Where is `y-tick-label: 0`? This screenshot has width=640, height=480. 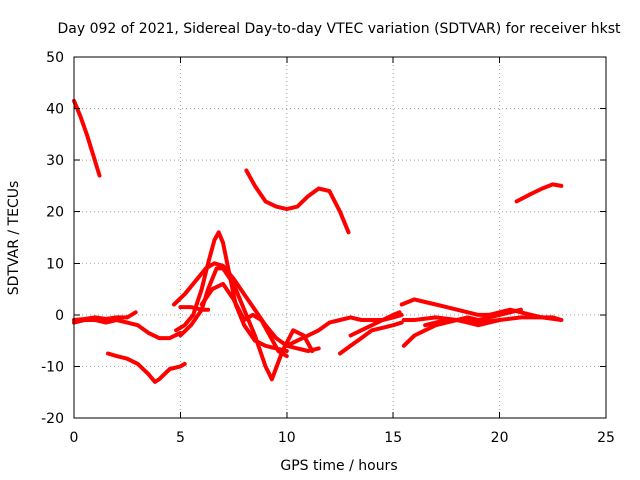 y-tick-label: 0 is located at coordinates (59, 316).